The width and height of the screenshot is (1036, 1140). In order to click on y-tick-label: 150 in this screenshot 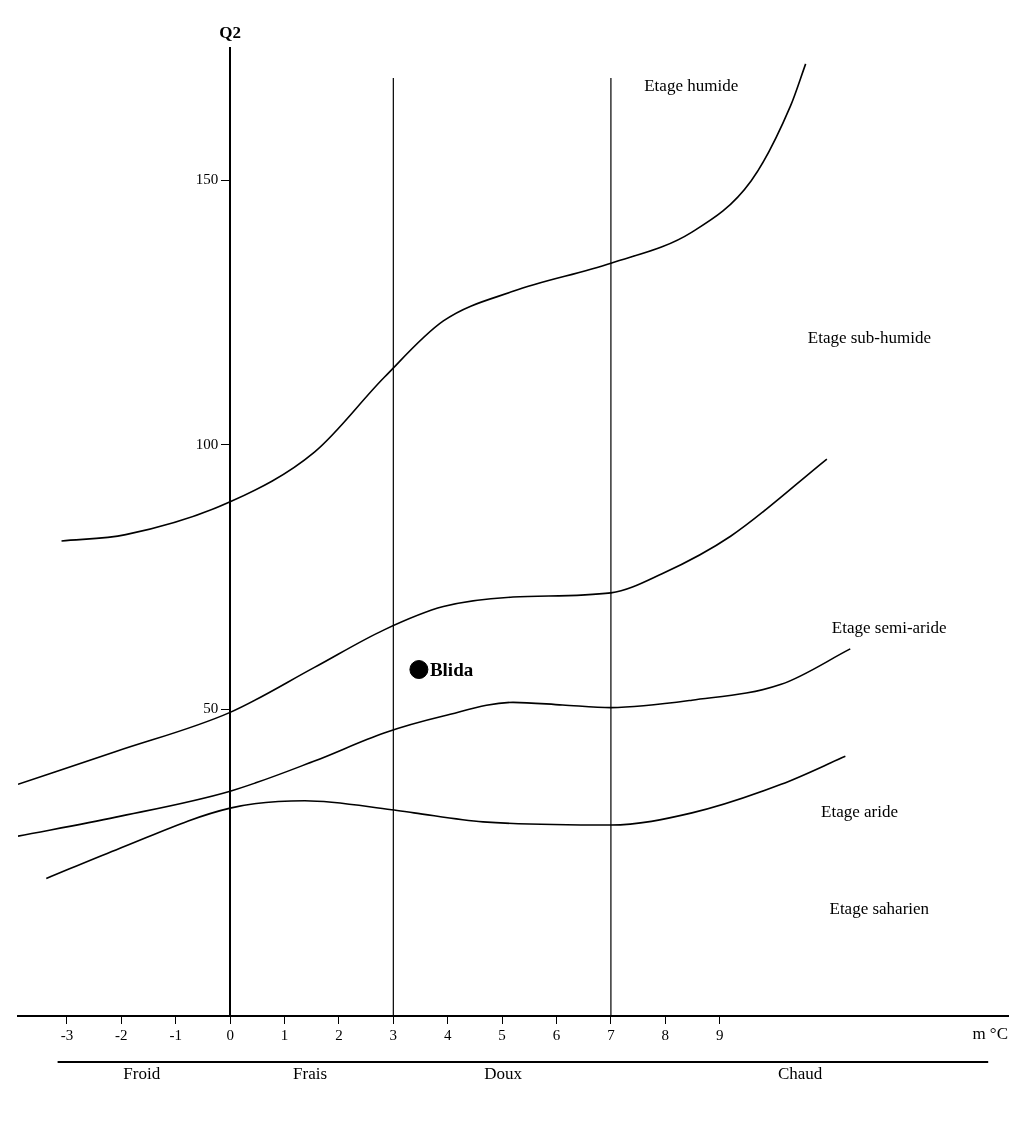, I will do `click(207, 179)`.